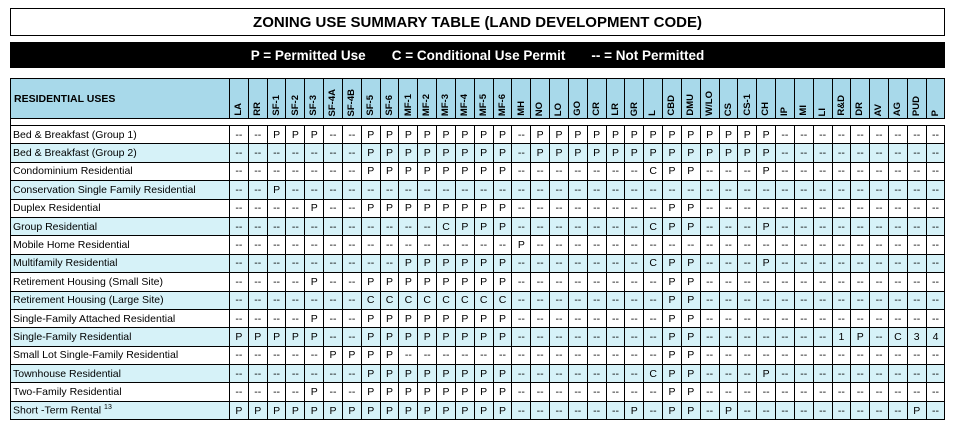 The width and height of the screenshot is (955, 433). Describe the element at coordinates (104, 189) in the screenshot. I see `use-name: Conservation Single Family Residential` at that location.